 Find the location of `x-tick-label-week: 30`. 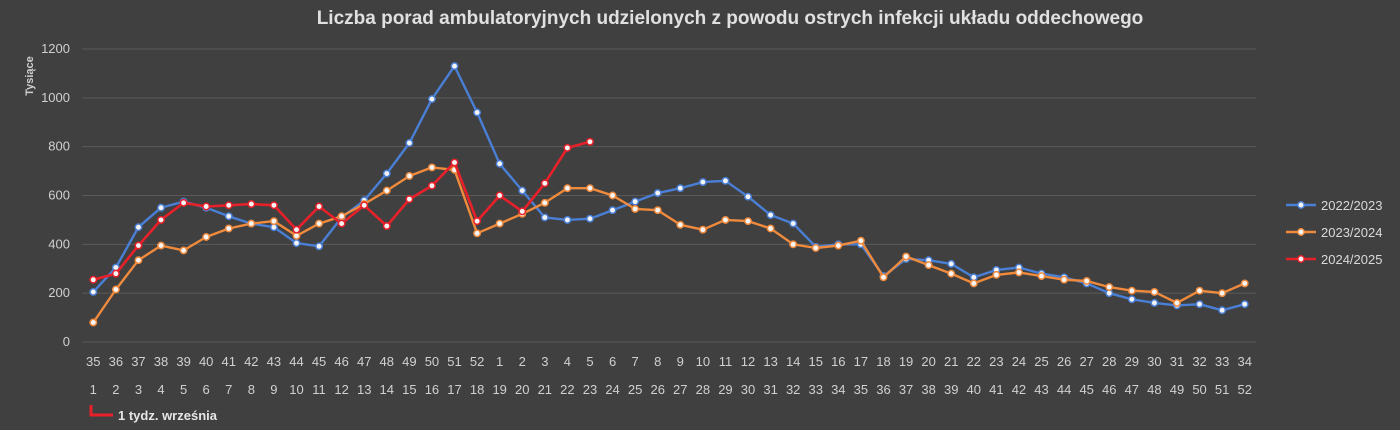

x-tick-label-week: 30 is located at coordinates (1154, 361).